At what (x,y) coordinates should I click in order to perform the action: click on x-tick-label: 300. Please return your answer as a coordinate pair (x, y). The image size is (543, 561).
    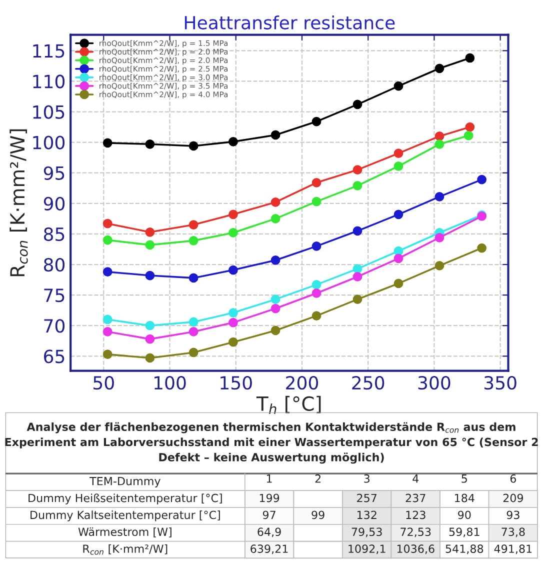
    Looking at the image, I should click on (434, 383).